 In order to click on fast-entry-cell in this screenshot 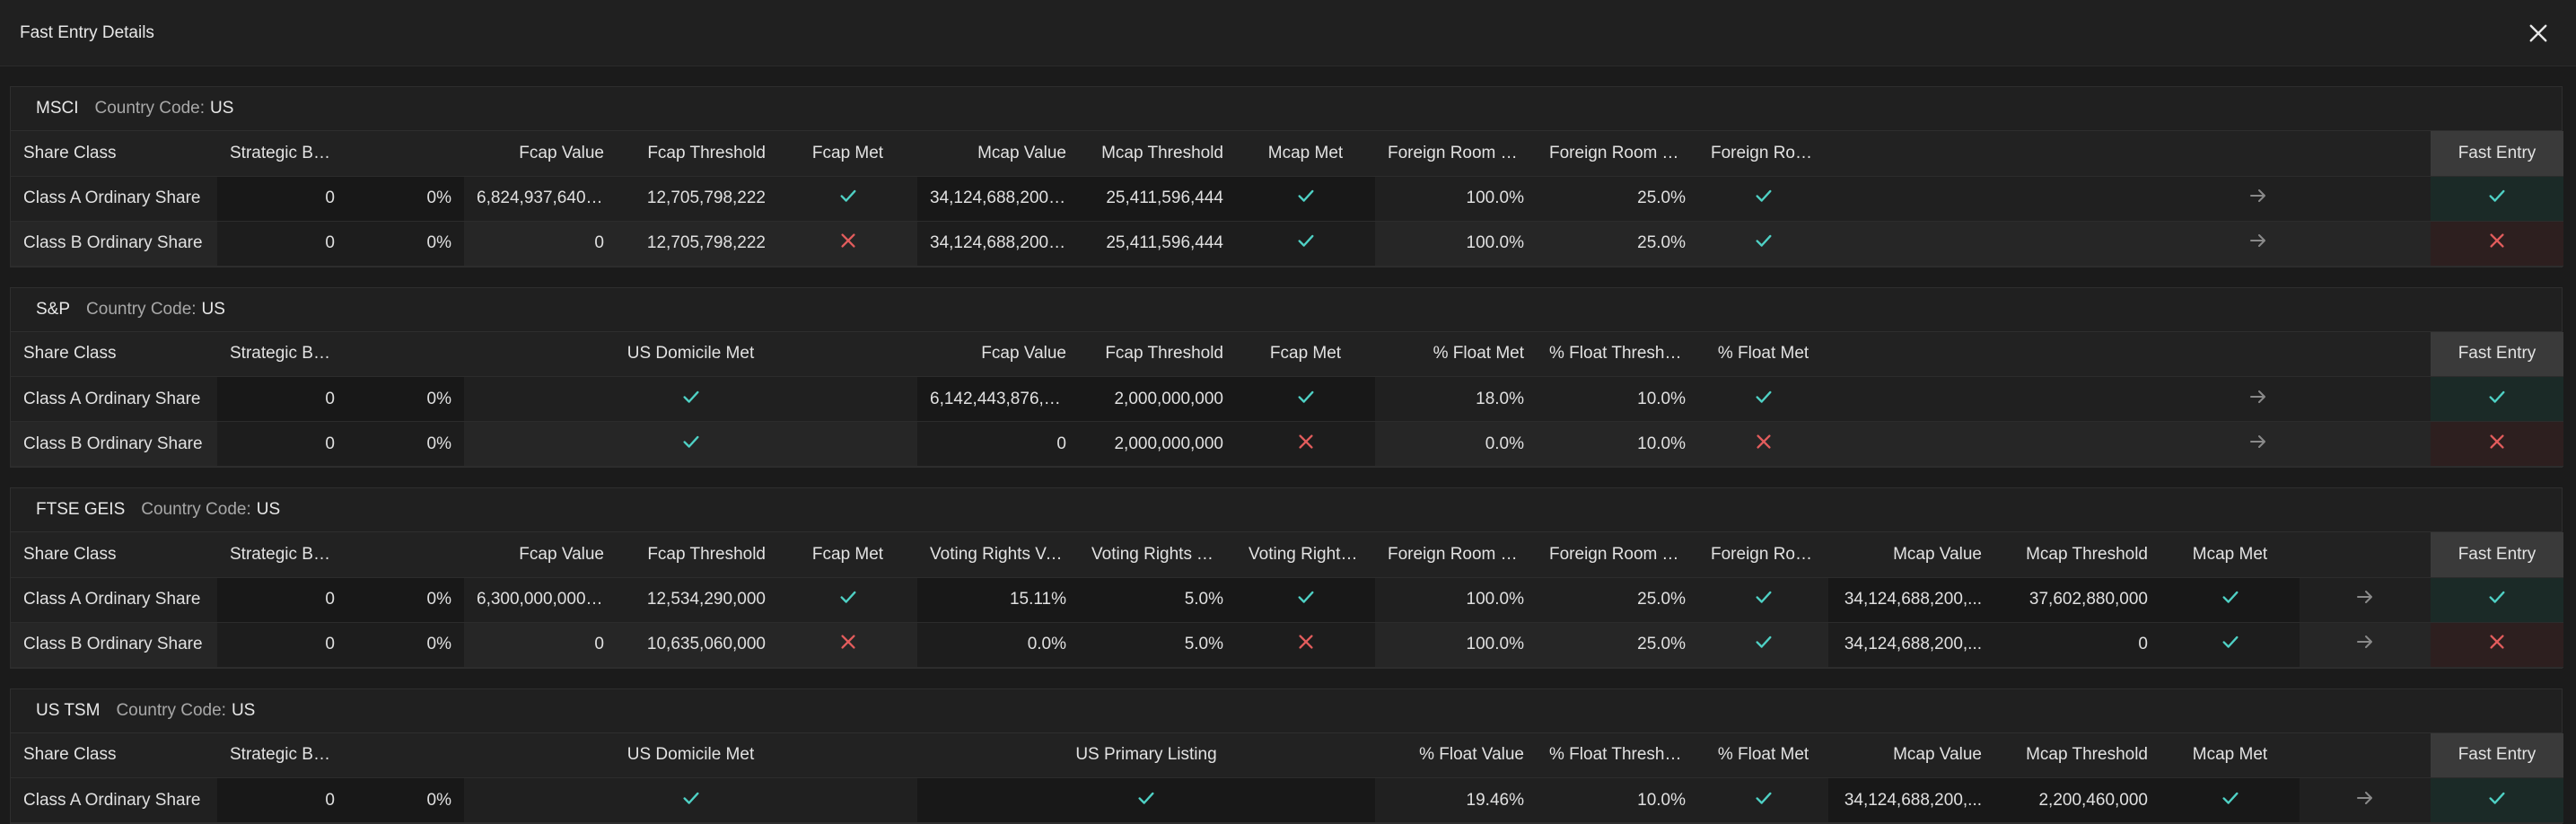, I will do `click(2497, 399)`.